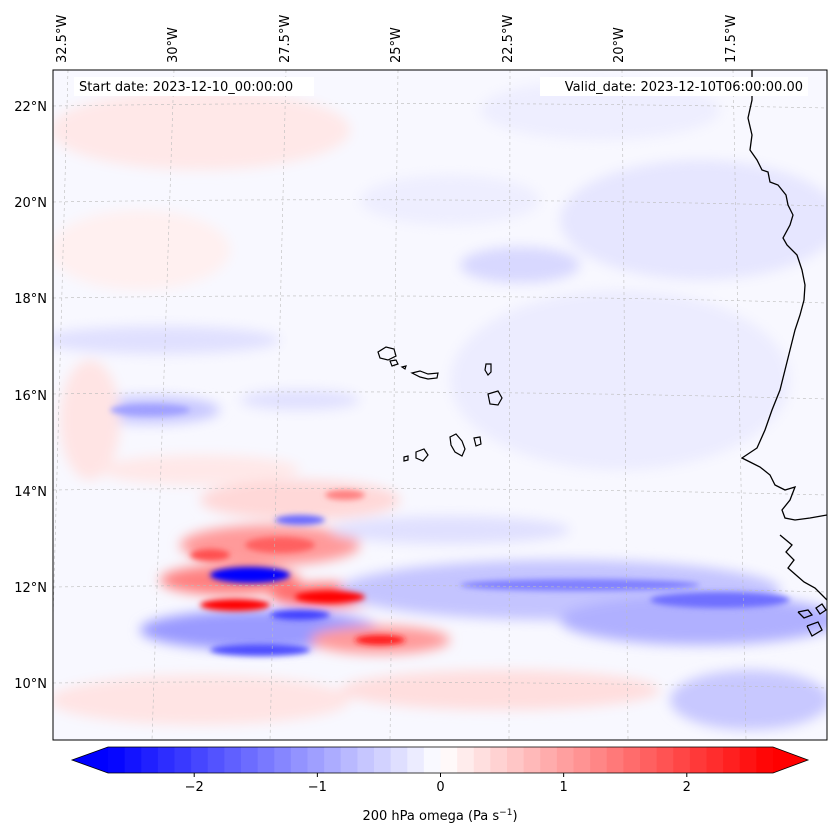 The width and height of the screenshot is (837, 839). Describe the element at coordinates (440, 787) in the screenshot. I see `colorbar-tick-label: 0` at that location.